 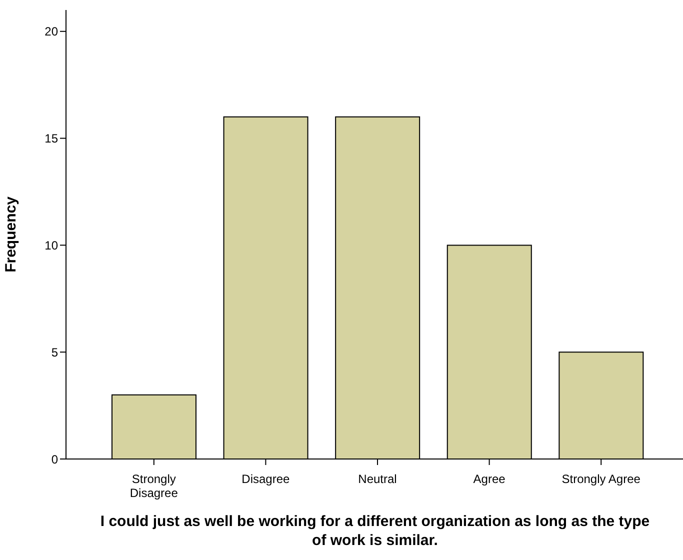 What do you see at coordinates (375, 531) in the screenshot?
I see `x-axis-title: I could just as well be working for a different organization as long as the type of work is similar.` at bounding box center [375, 531].